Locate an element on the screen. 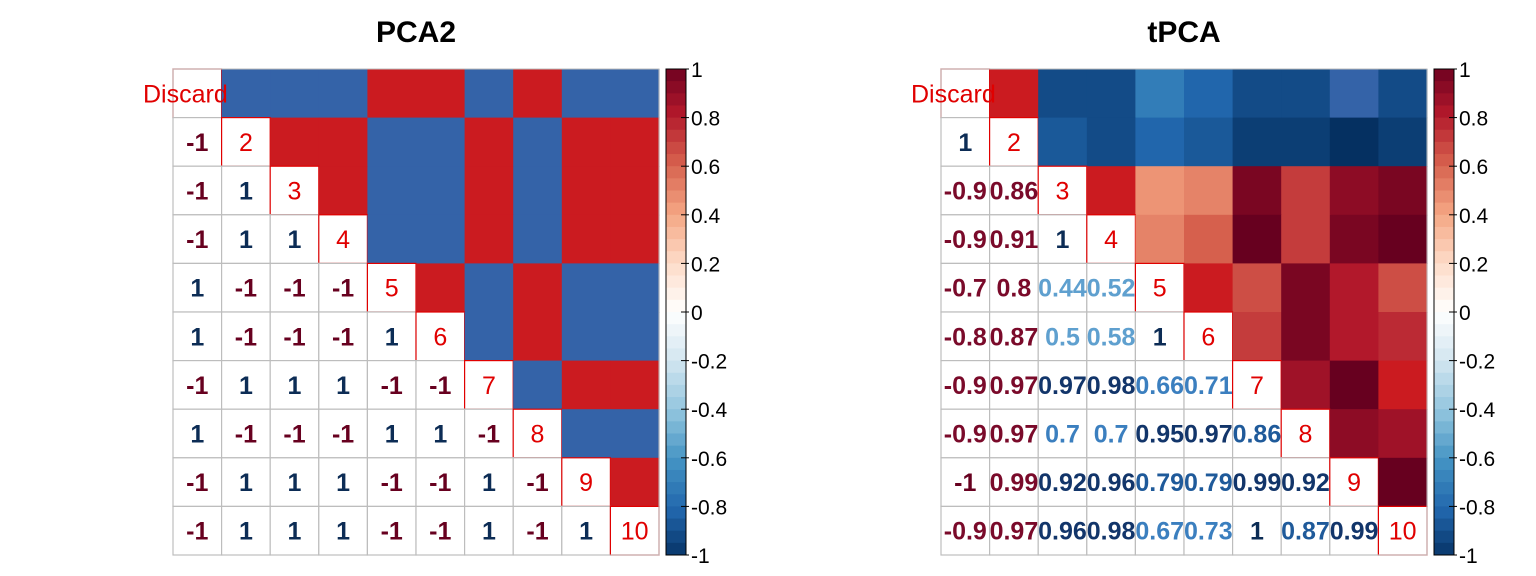 The height and width of the screenshot is (576, 1536). cell-value-label: 0.98 is located at coordinates (1111, 386).